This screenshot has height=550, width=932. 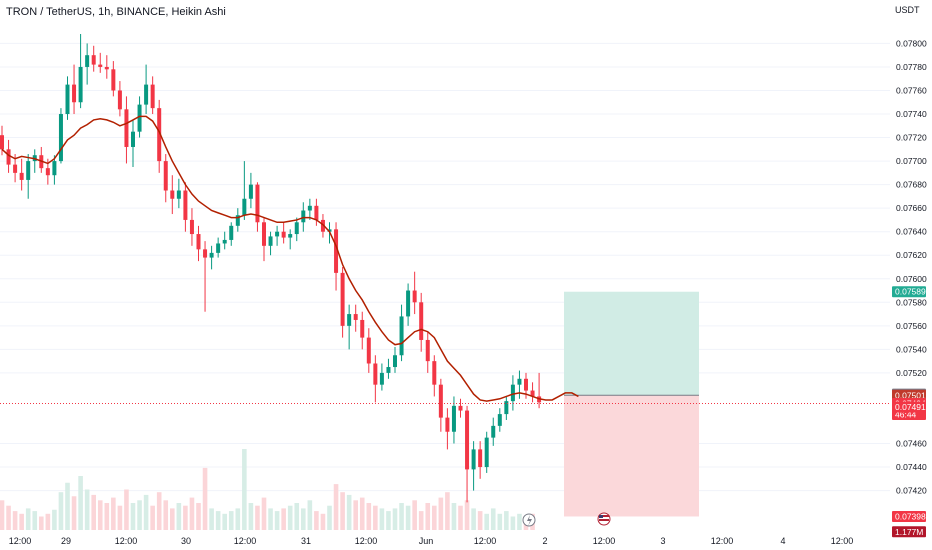 What do you see at coordinates (604, 516) in the screenshot?
I see `flag-stripe` at bounding box center [604, 516].